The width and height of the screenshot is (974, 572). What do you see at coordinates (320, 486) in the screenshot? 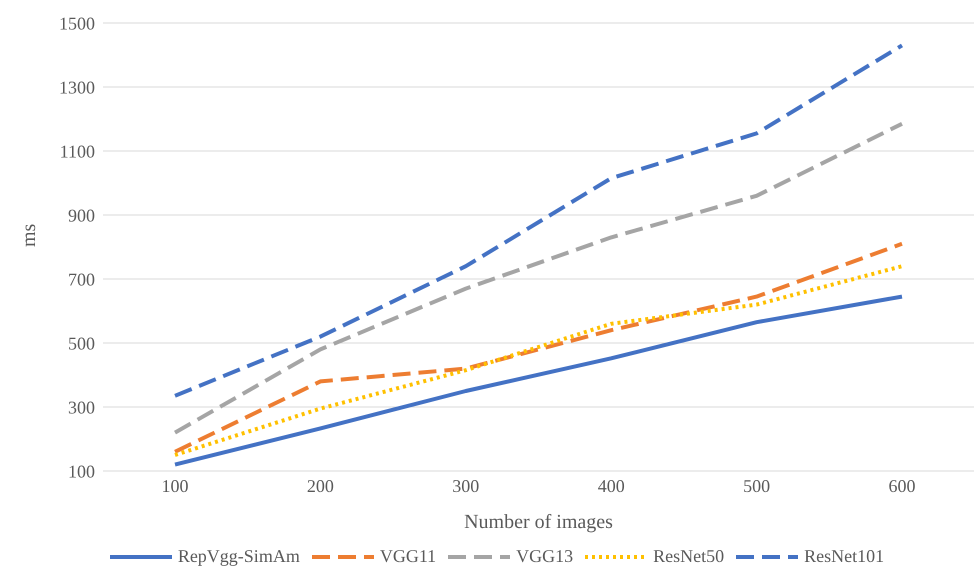
I see `x-tick-label: 200` at bounding box center [320, 486].